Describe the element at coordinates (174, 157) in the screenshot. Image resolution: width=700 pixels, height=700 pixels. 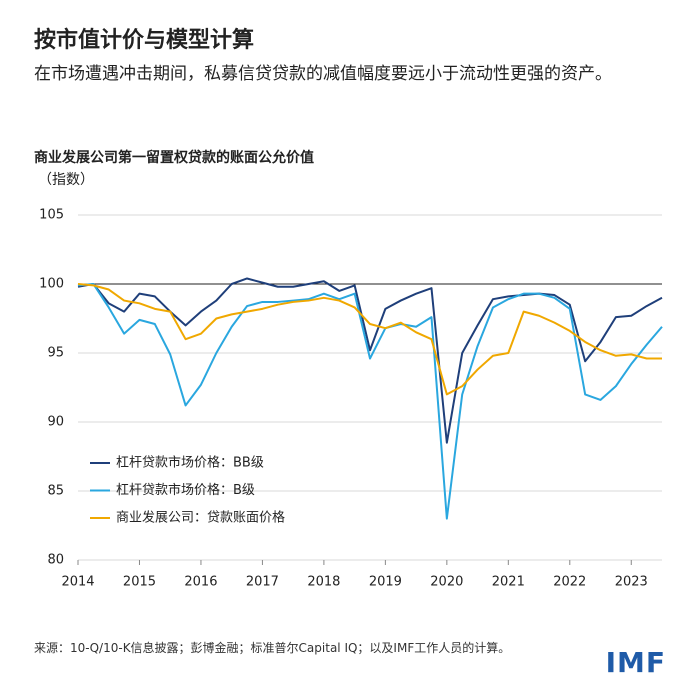
I see `chart-title: 商业发展公司第一留置权贷款的账面公允价值` at that location.